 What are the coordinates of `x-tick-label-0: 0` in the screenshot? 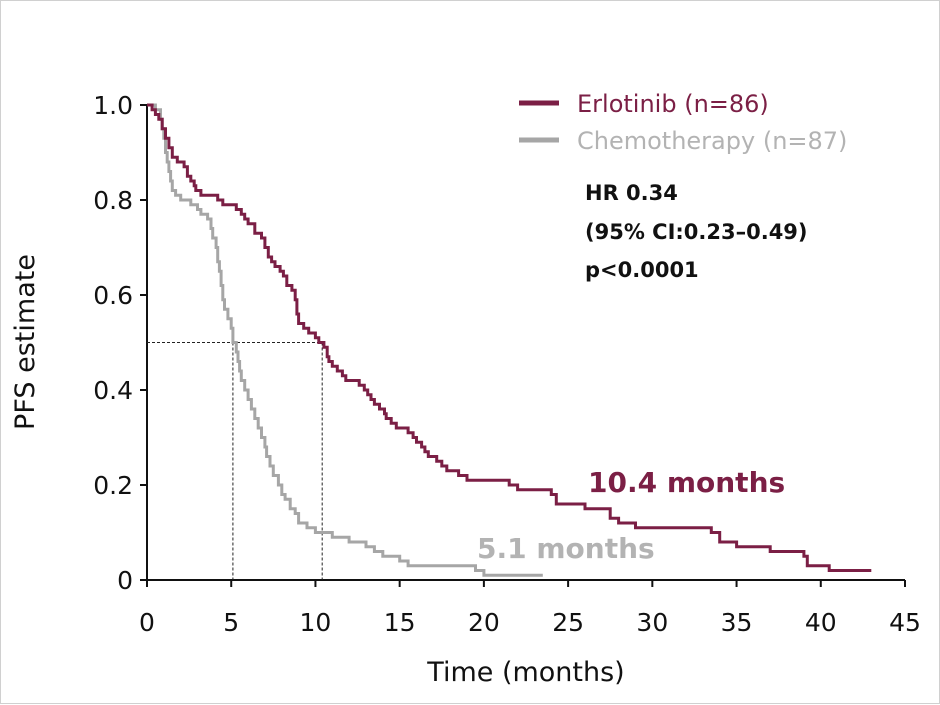 It's located at (147, 622).